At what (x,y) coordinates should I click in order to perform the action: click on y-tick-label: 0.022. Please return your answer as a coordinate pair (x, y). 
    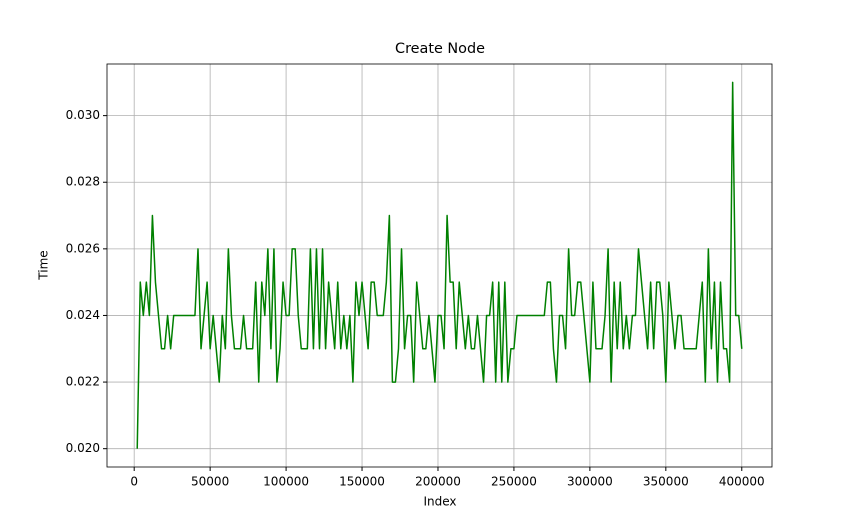
    Looking at the image, I should click on (83, 382).